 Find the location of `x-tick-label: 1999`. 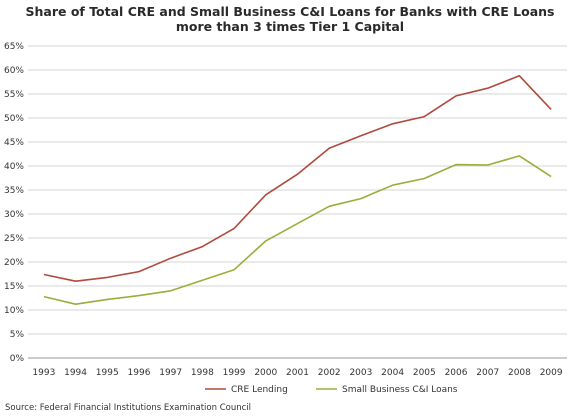

x-tick-label: 1999 is located at coordinates (234, 373).